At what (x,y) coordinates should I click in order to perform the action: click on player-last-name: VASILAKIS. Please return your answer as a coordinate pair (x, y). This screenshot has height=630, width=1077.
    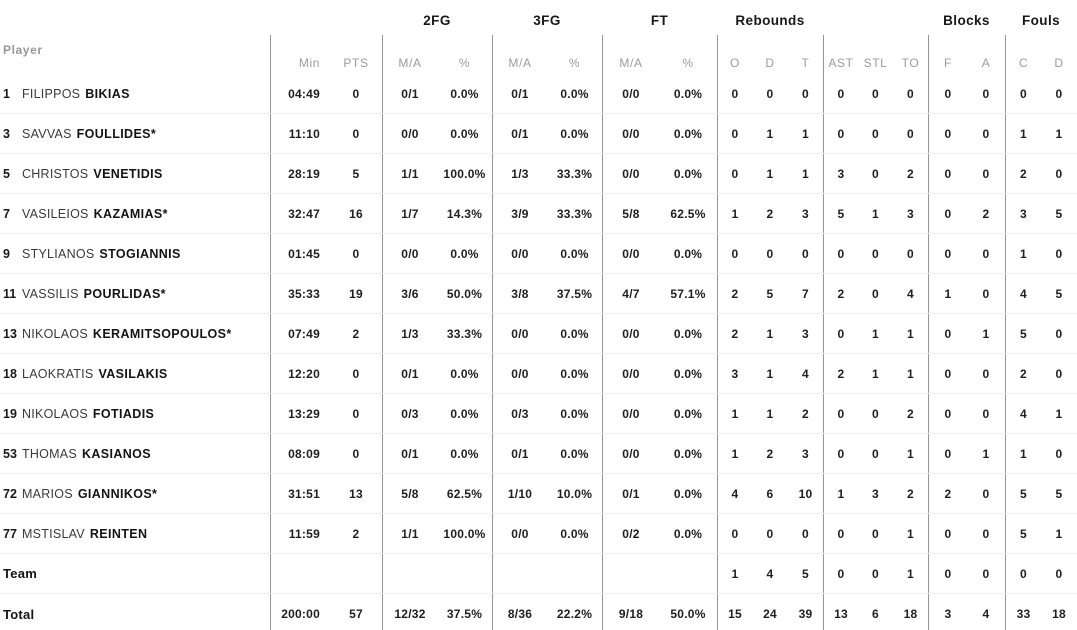
    Looking at the image, I should click on (133, 373).